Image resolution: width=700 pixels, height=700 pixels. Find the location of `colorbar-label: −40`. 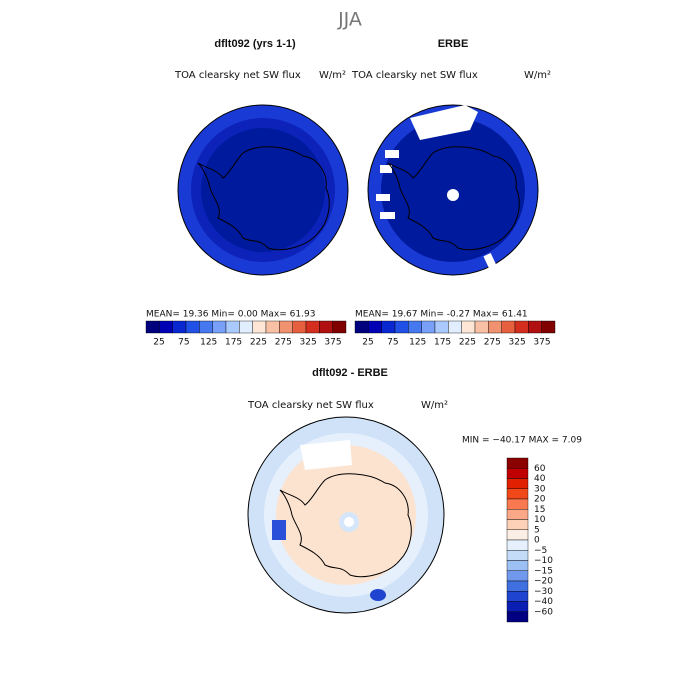

colorbar-label: −40 is located at coordinates (543, 602).